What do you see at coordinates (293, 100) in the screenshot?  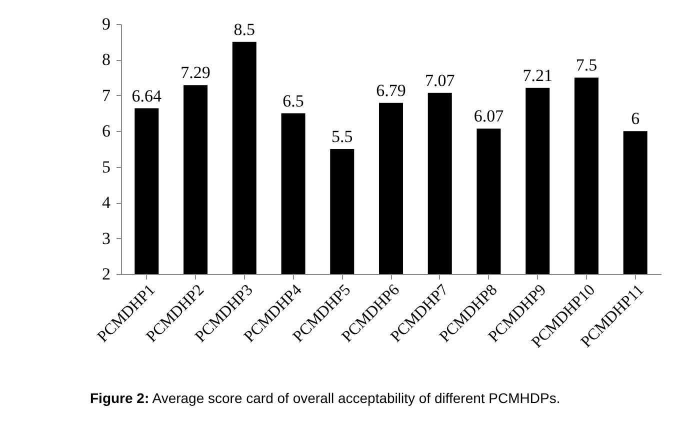 I see `data-label: 6.5` at bounding box center [293, 100].